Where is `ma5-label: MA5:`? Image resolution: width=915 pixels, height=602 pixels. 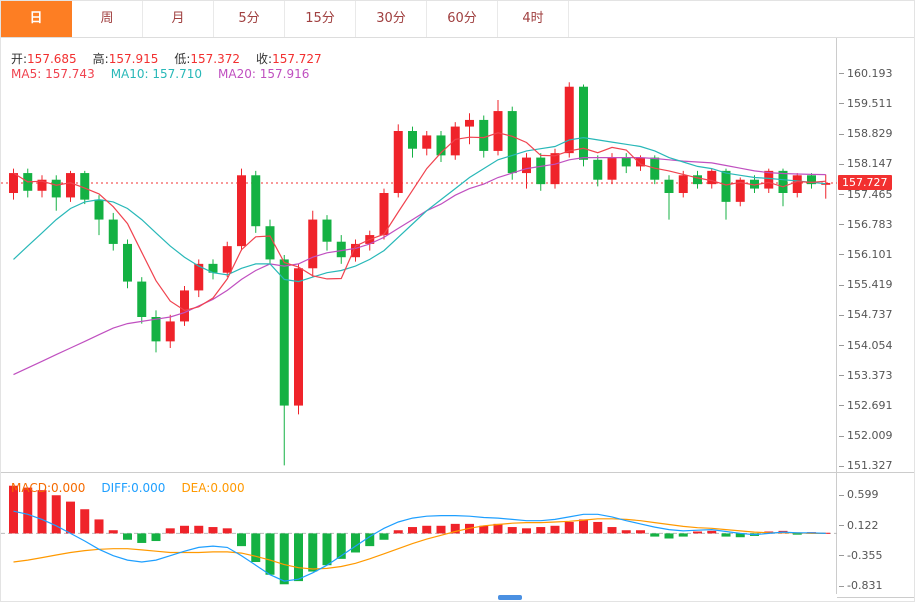 ma5-label: MA5: is located at coordinates (26, 74).